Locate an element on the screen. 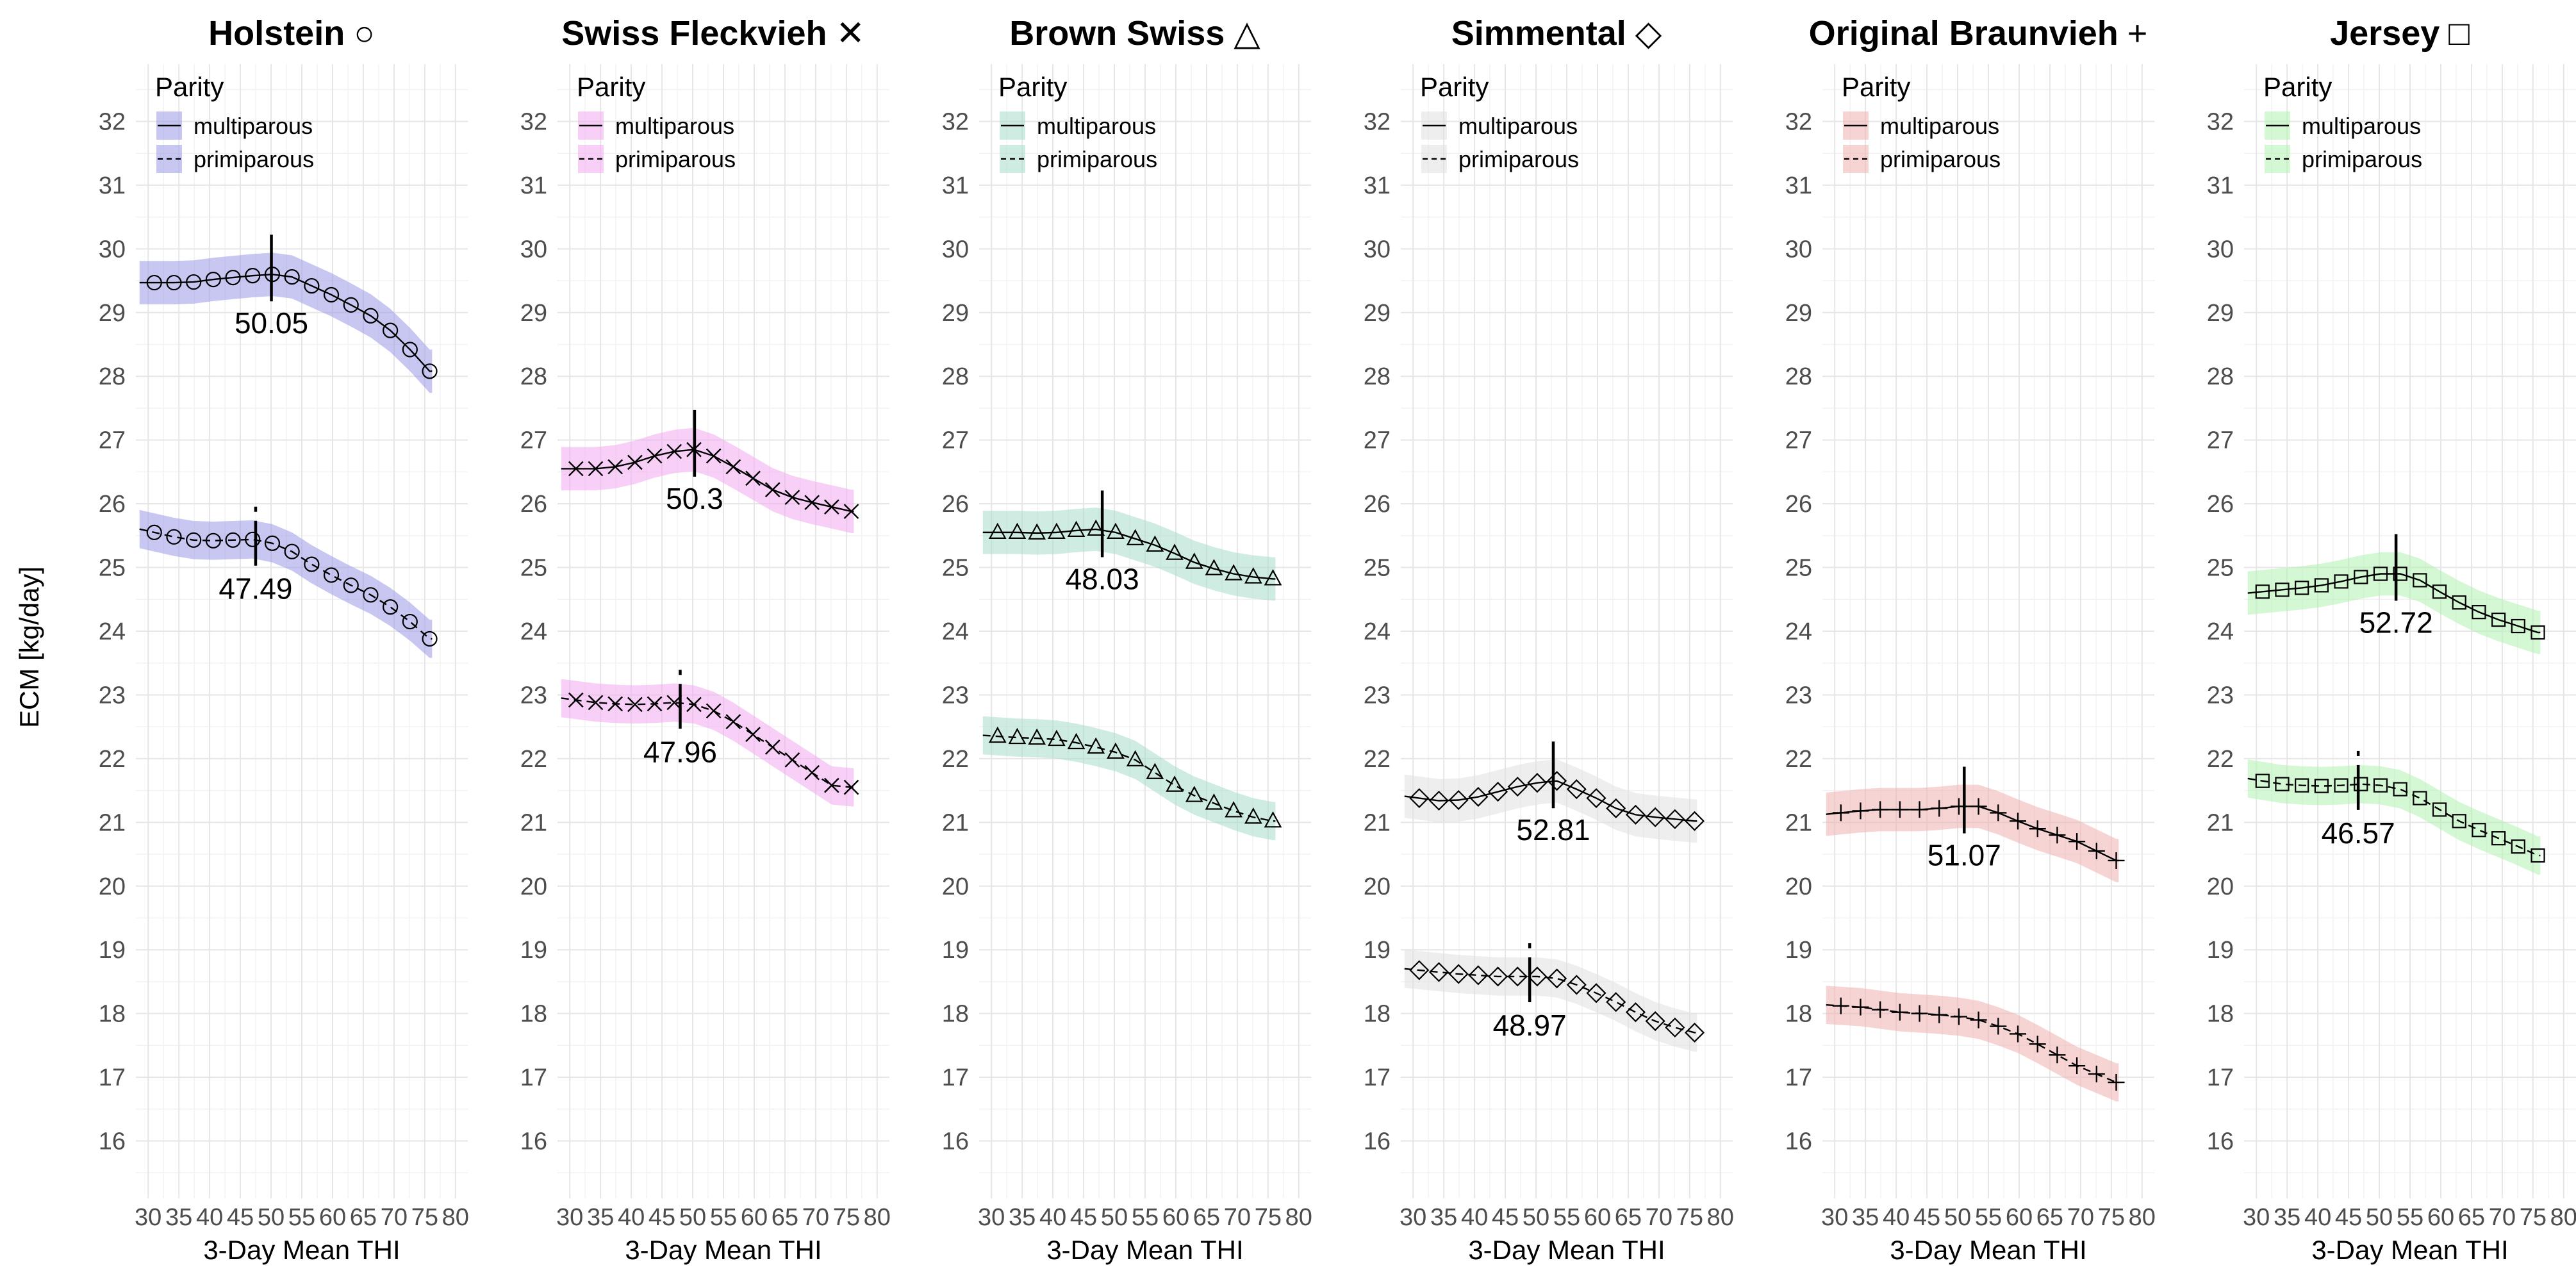 The image size is (2576, 1288). x-tick-label: 80 is located at coordinates (2563, 1217).